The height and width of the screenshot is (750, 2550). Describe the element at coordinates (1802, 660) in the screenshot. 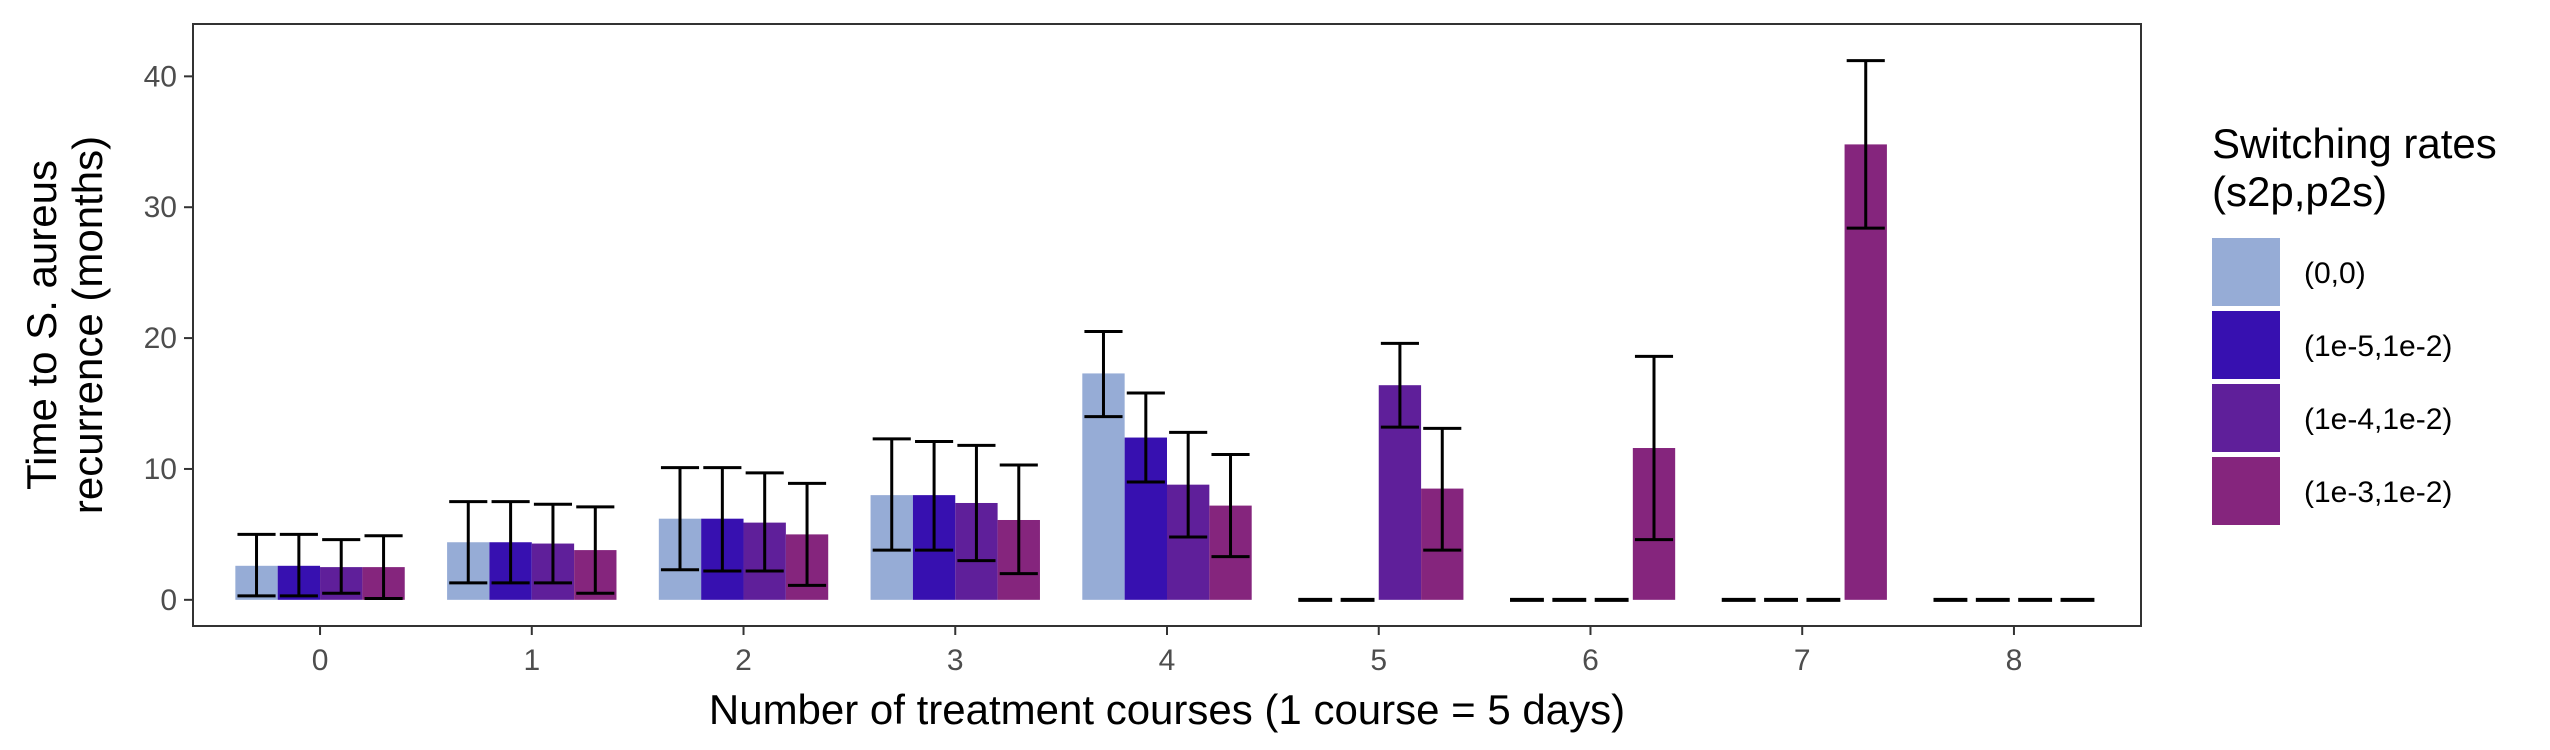

I see `x-tick-label: 7` at that location.